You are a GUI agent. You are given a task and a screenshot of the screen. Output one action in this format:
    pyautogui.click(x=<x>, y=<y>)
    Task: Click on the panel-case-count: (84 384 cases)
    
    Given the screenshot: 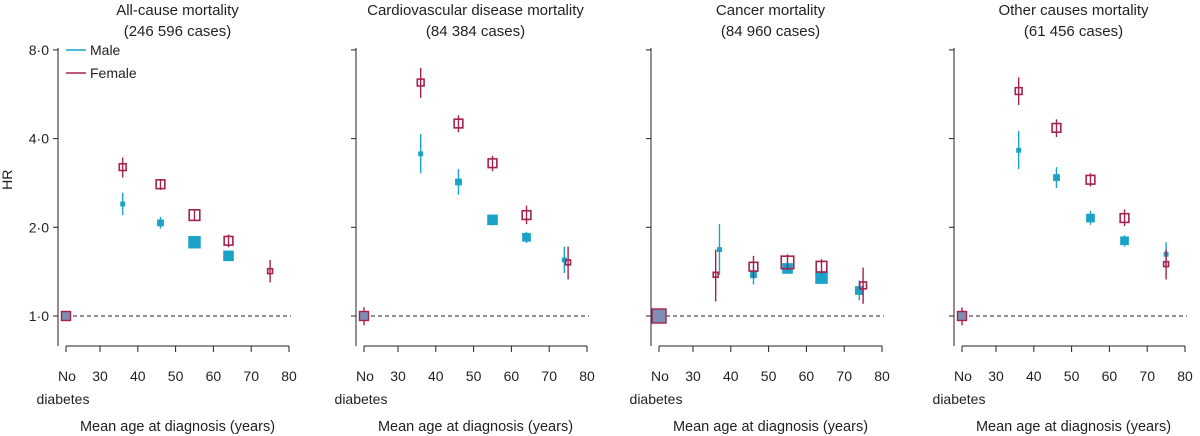 What is the action you would take?
    pyautogui.click(x=475, y=31)
    